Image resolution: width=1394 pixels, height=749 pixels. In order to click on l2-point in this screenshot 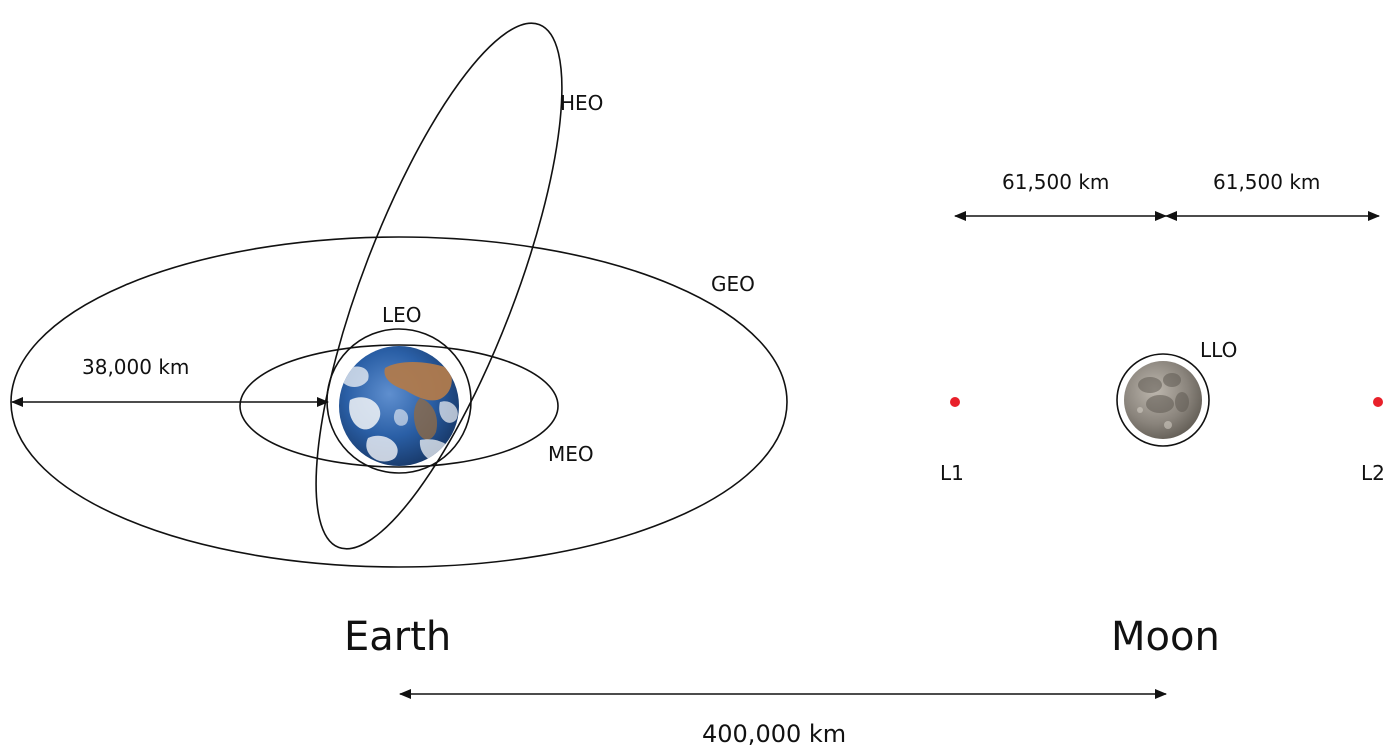, I will do `click(1378, 402)`.